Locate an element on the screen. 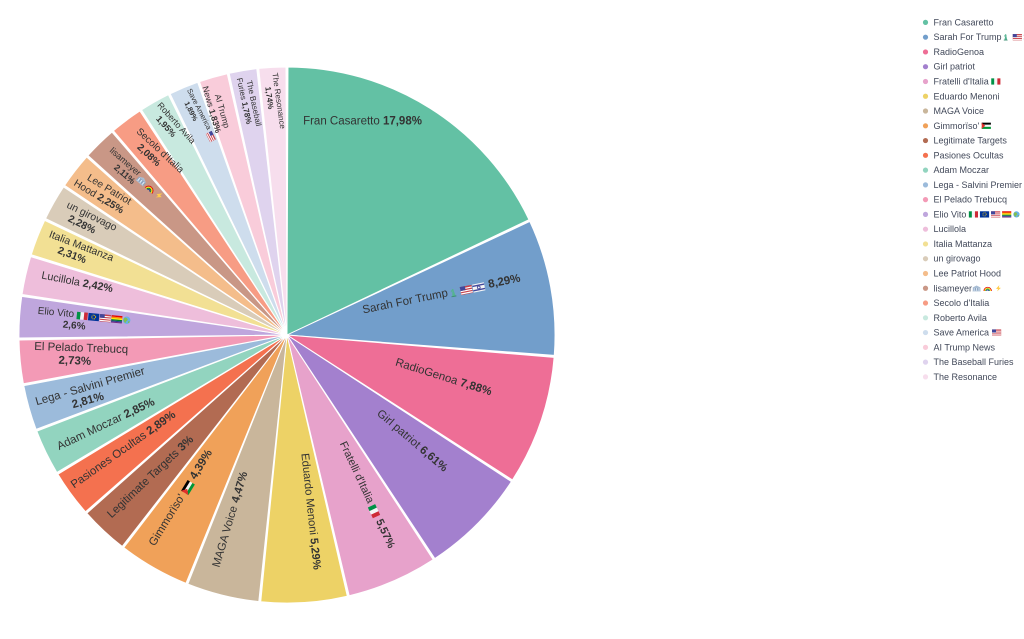  svg-text: 2,6% is located at coordinates (74, 326).